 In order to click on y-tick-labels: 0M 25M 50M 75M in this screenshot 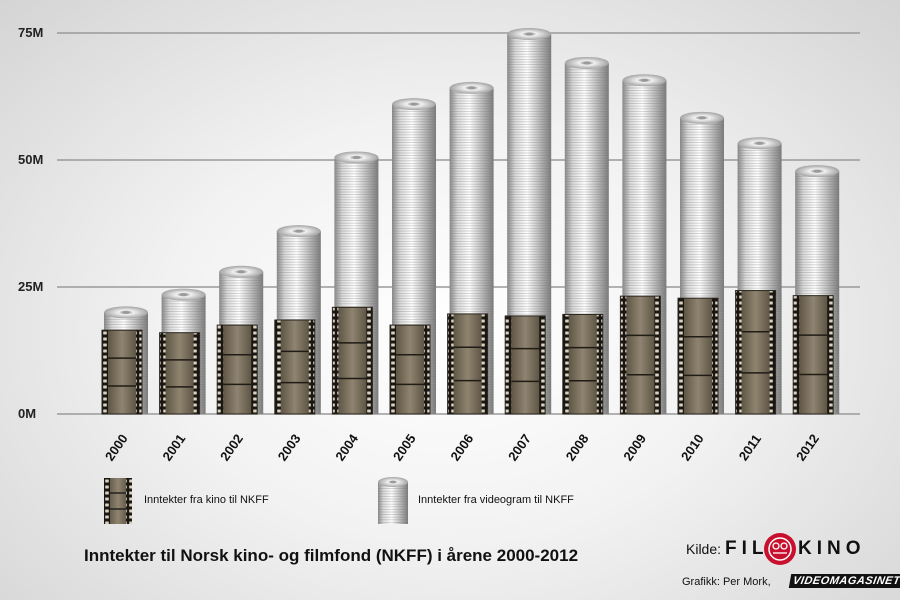, I will do `click(30, 223)`.